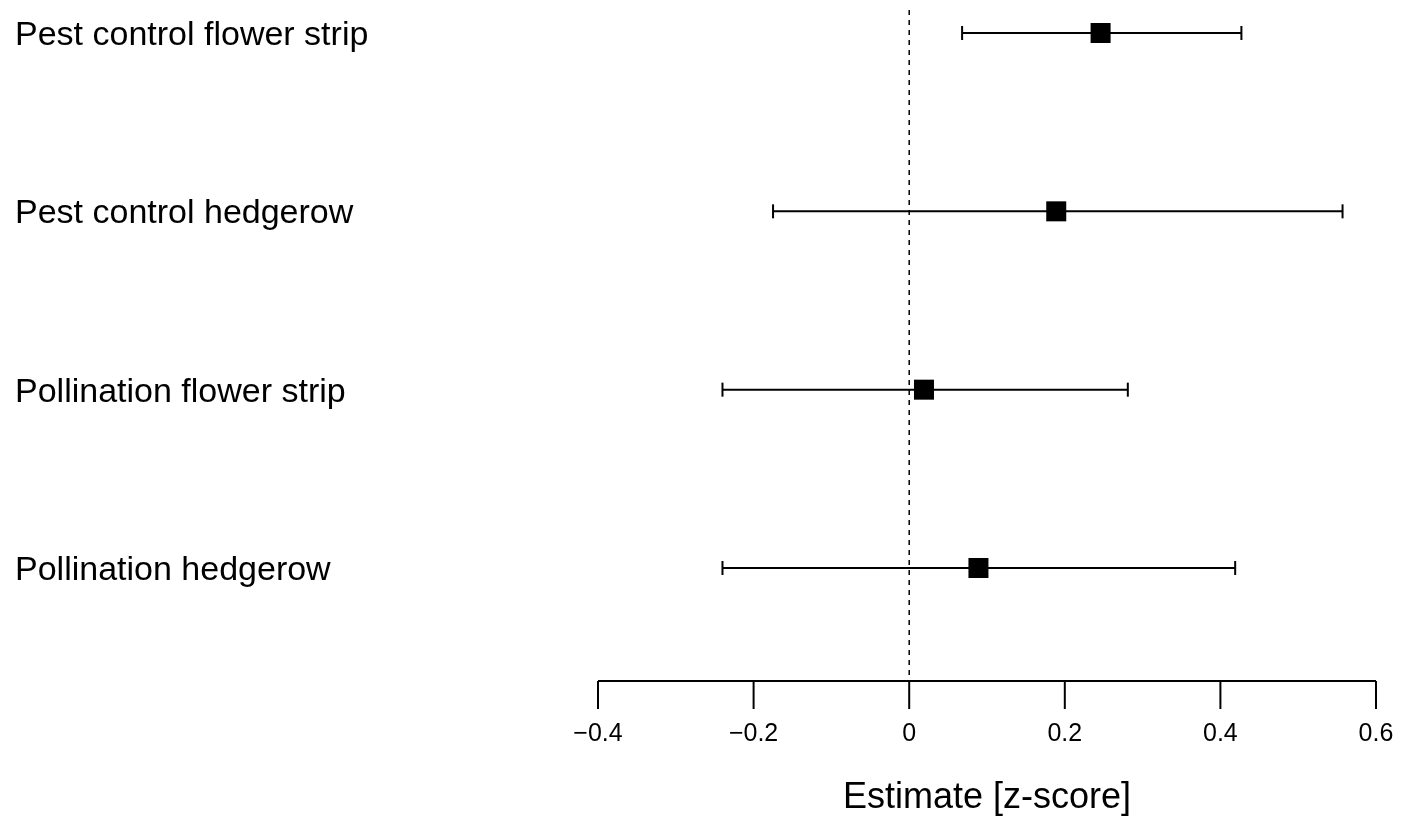 Image resolution: width=1402 pixels, height=822 pixels. What do you see at coordinates (987, 795) in the screenshot?
I see `x-axis-title: Estimate [z-score]` at bounding box center [987, 795].